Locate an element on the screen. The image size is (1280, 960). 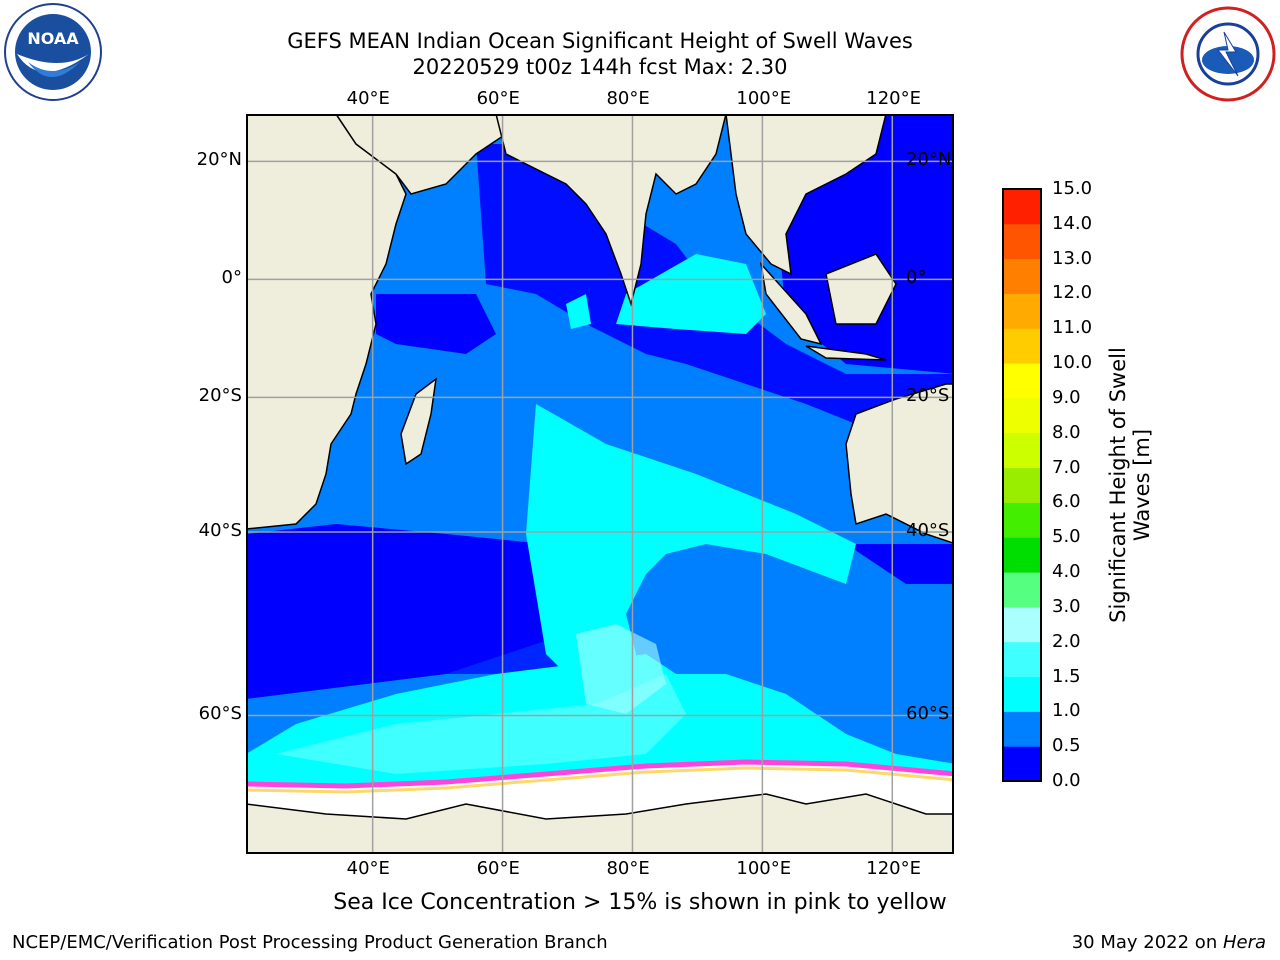
footer-date: 30 May 2022 on Hera is located at coordinates (1168, 942).